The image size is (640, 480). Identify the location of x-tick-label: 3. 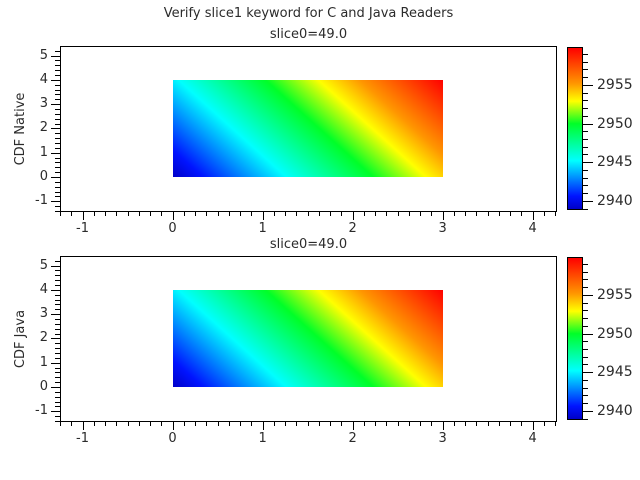
(442, 228).